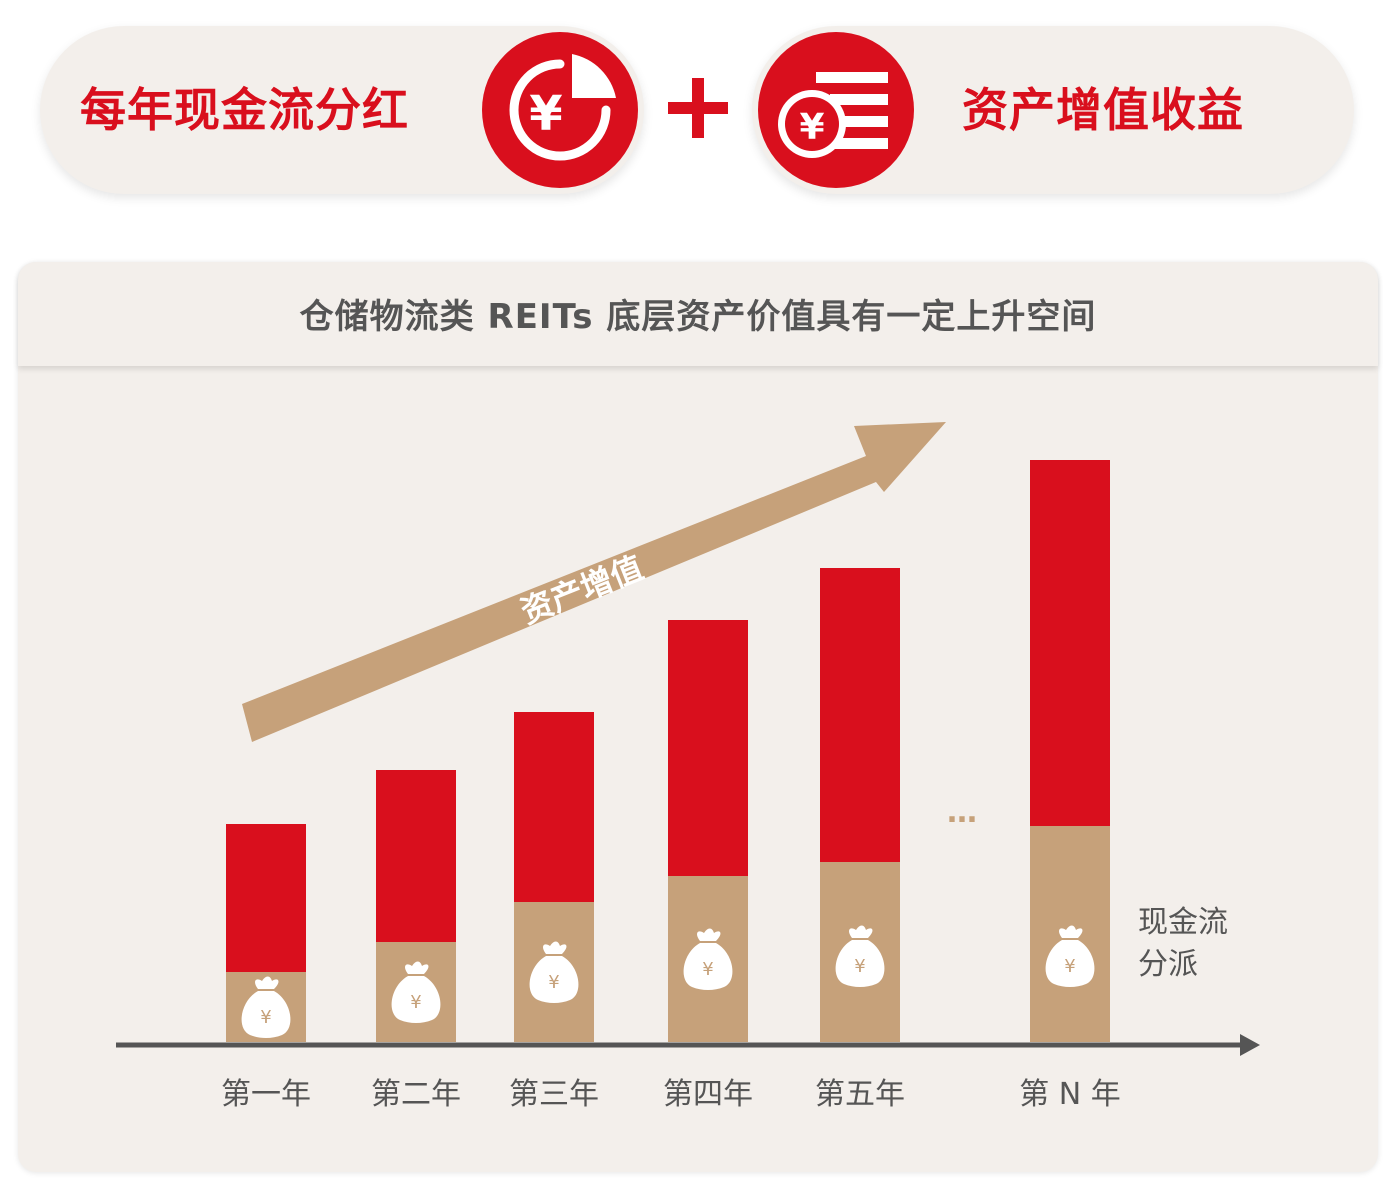 Image resolution: width=1396 pixels, height=1186 pixels. What do you see at coordinates (1103, 110) in the screenshot?
I see `asset-appreciation-label: 资产增值收益` at bounding box center [1103, 110].